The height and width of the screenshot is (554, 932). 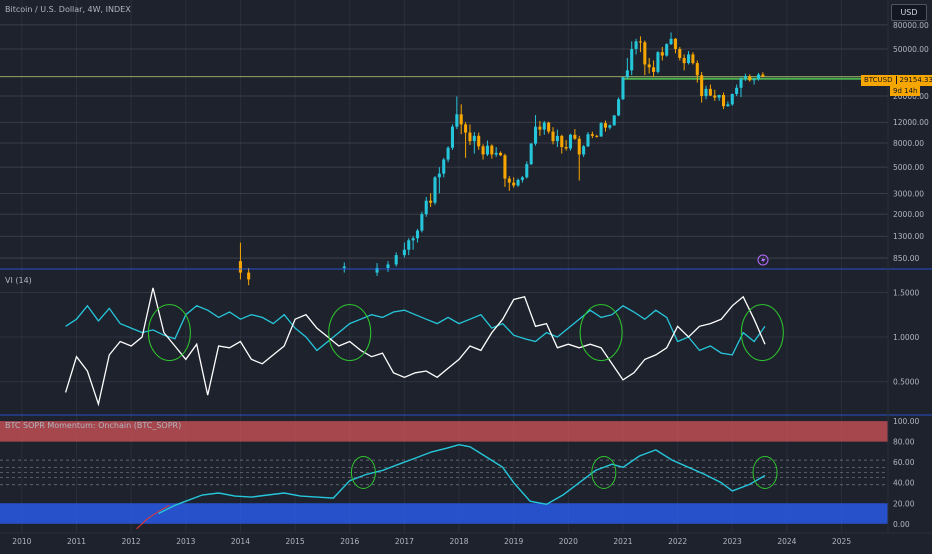 What do you see at coordinates (915, 80) in the screenshot?
I see `price-tag-value: 29154.33` at bounding box center [915, 80].